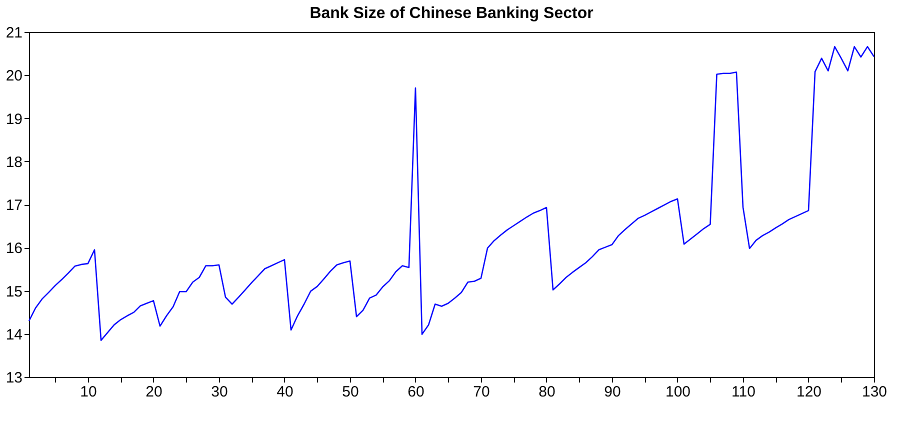 Image resolution: width=921 pixels, height=433 pixels. I want to click on y-tick-label: 21, so click(14, 33).